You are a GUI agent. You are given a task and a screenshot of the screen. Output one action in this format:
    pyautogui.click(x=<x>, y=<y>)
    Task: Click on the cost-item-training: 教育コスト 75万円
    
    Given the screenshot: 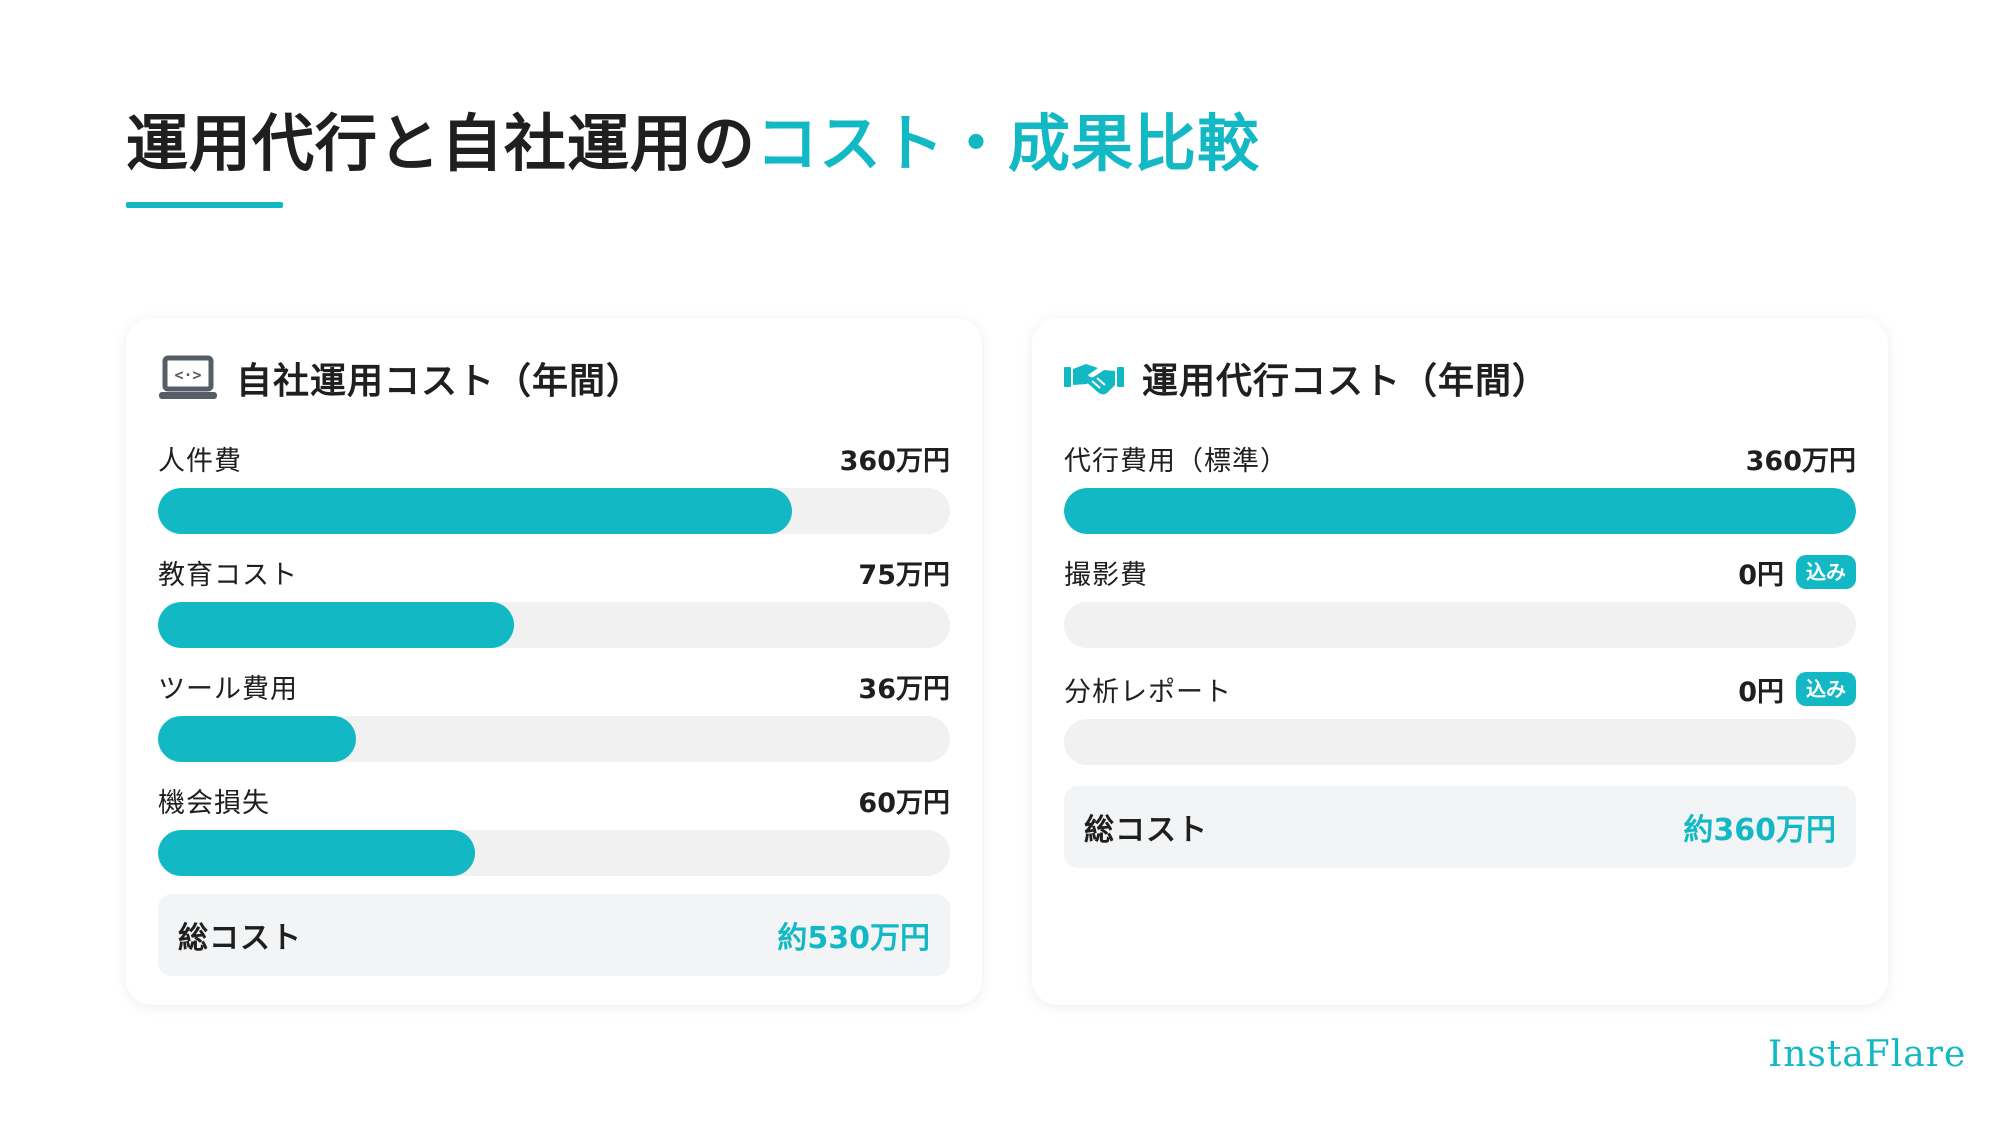 What is the action you would take?
    pyautogui.click(x=554, y=600)
    